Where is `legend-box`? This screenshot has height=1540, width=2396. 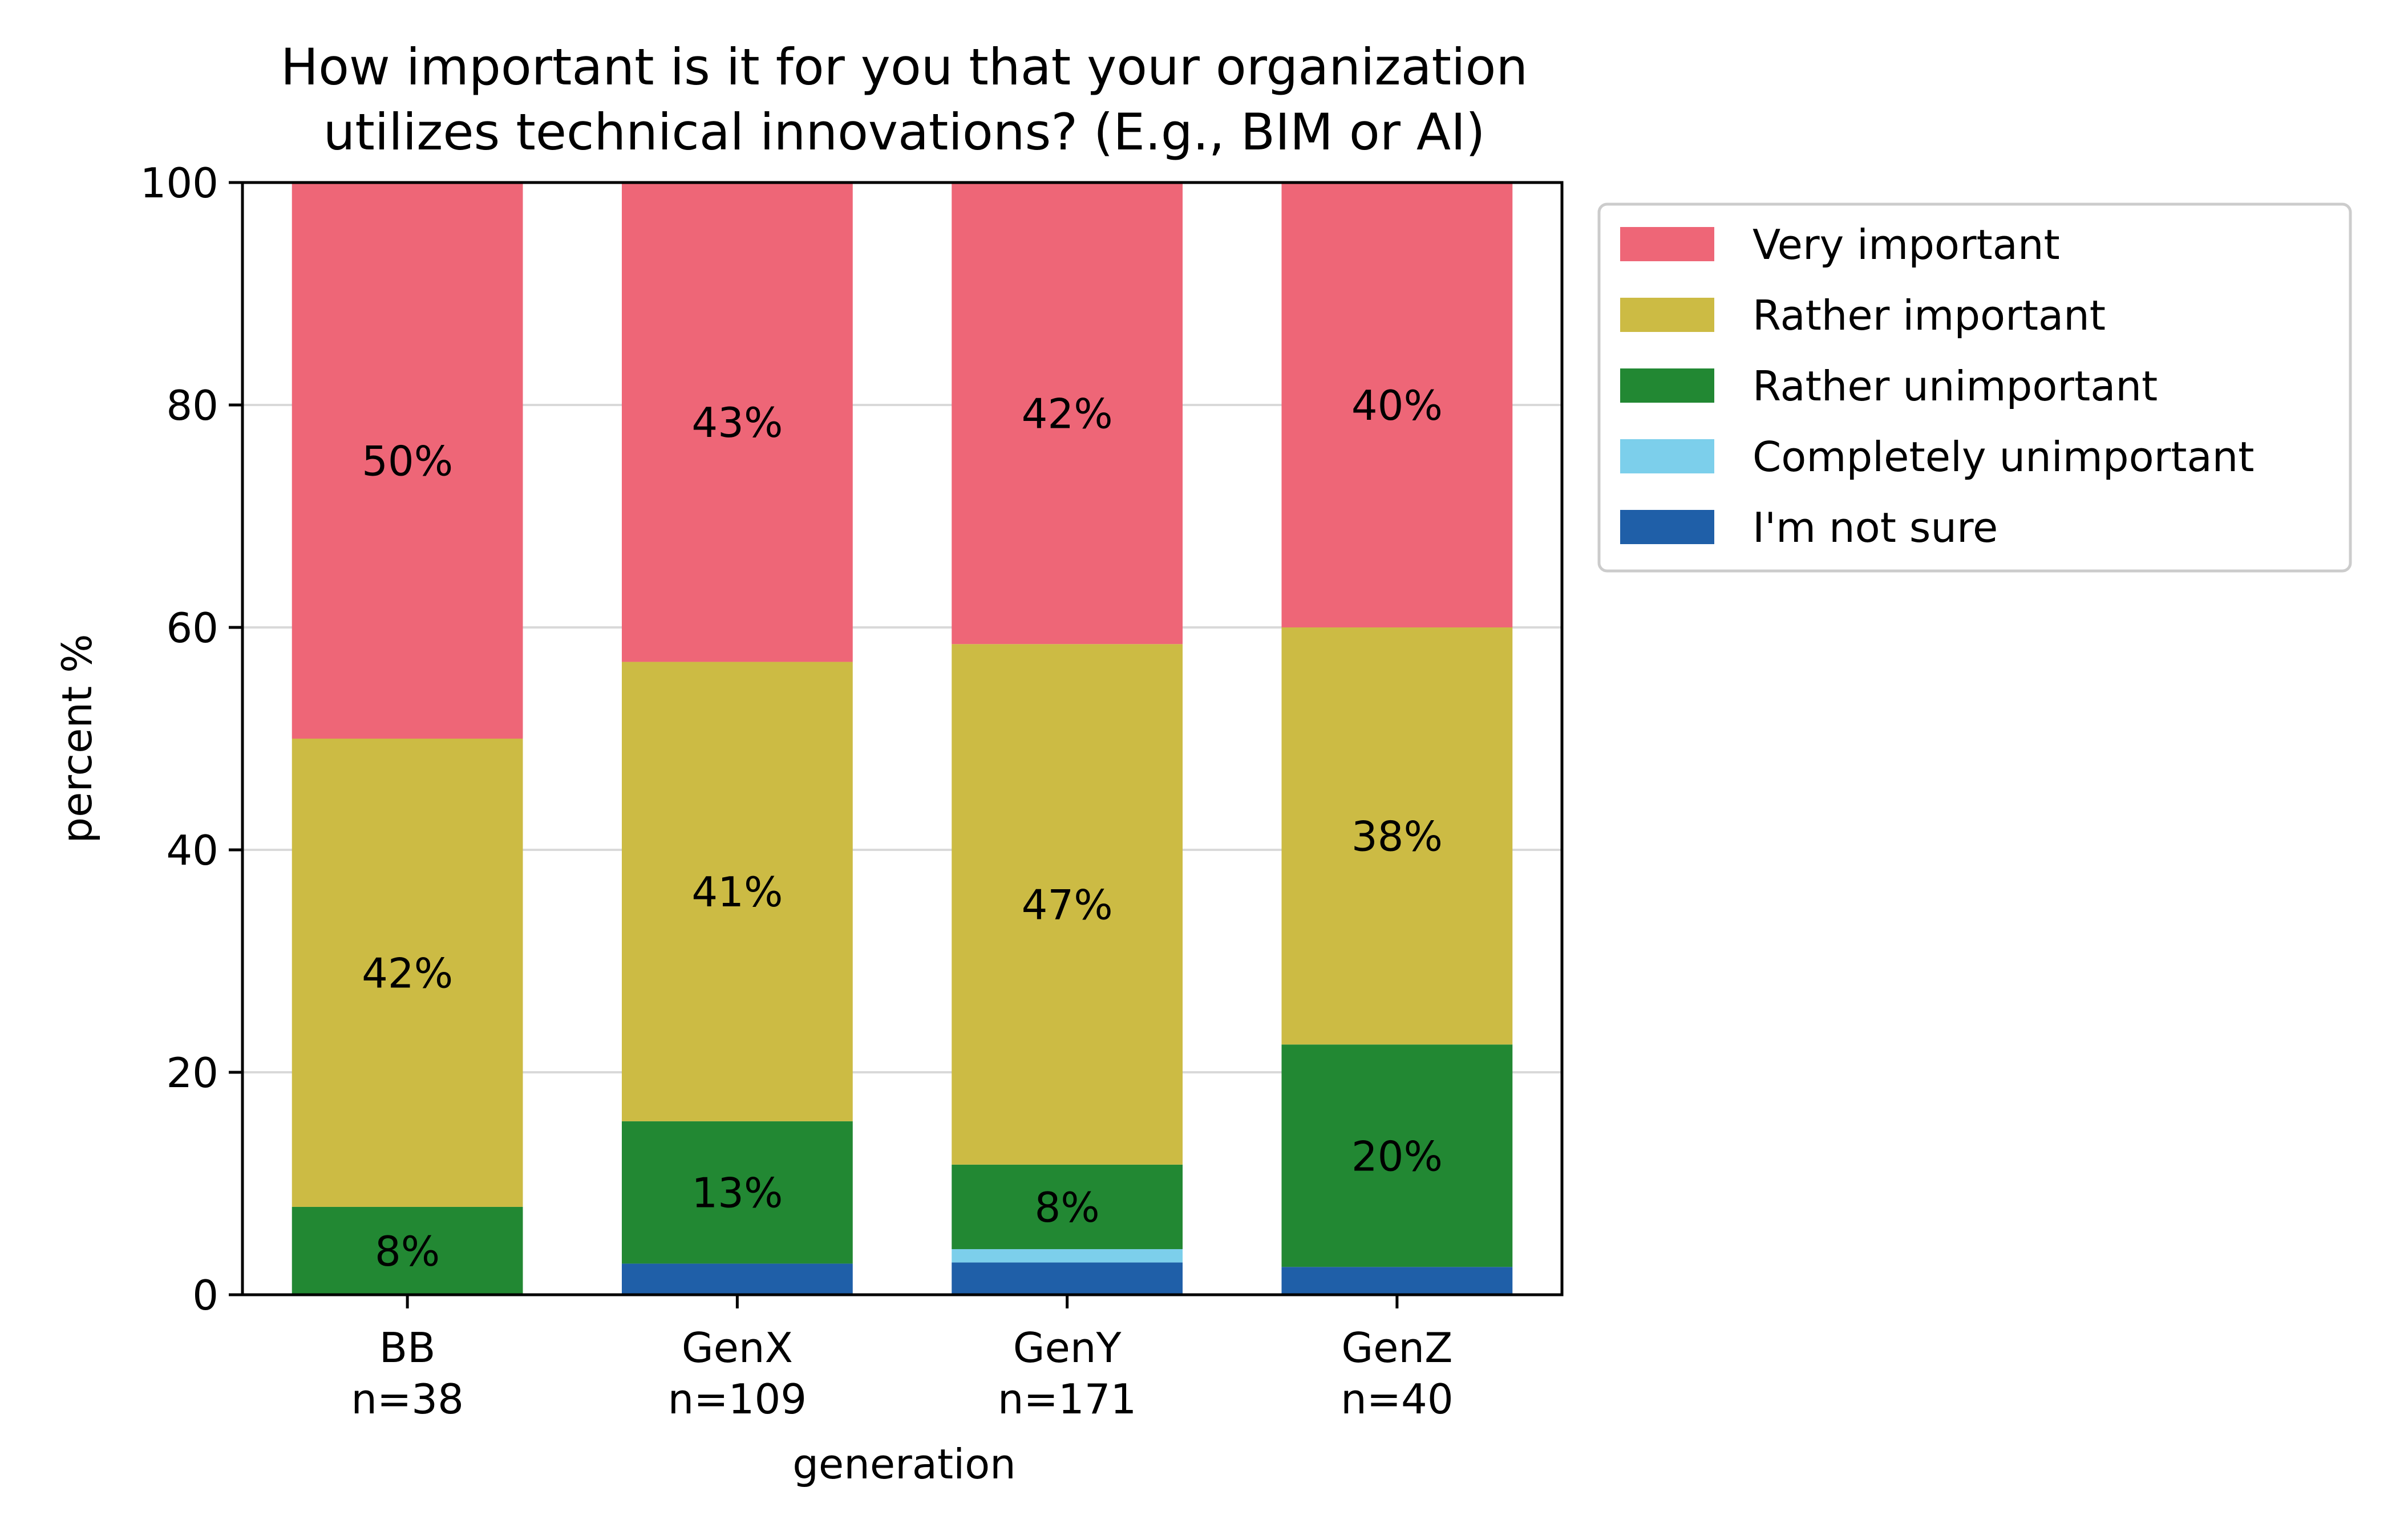
legend-box is located at coordinates (1974, 388).